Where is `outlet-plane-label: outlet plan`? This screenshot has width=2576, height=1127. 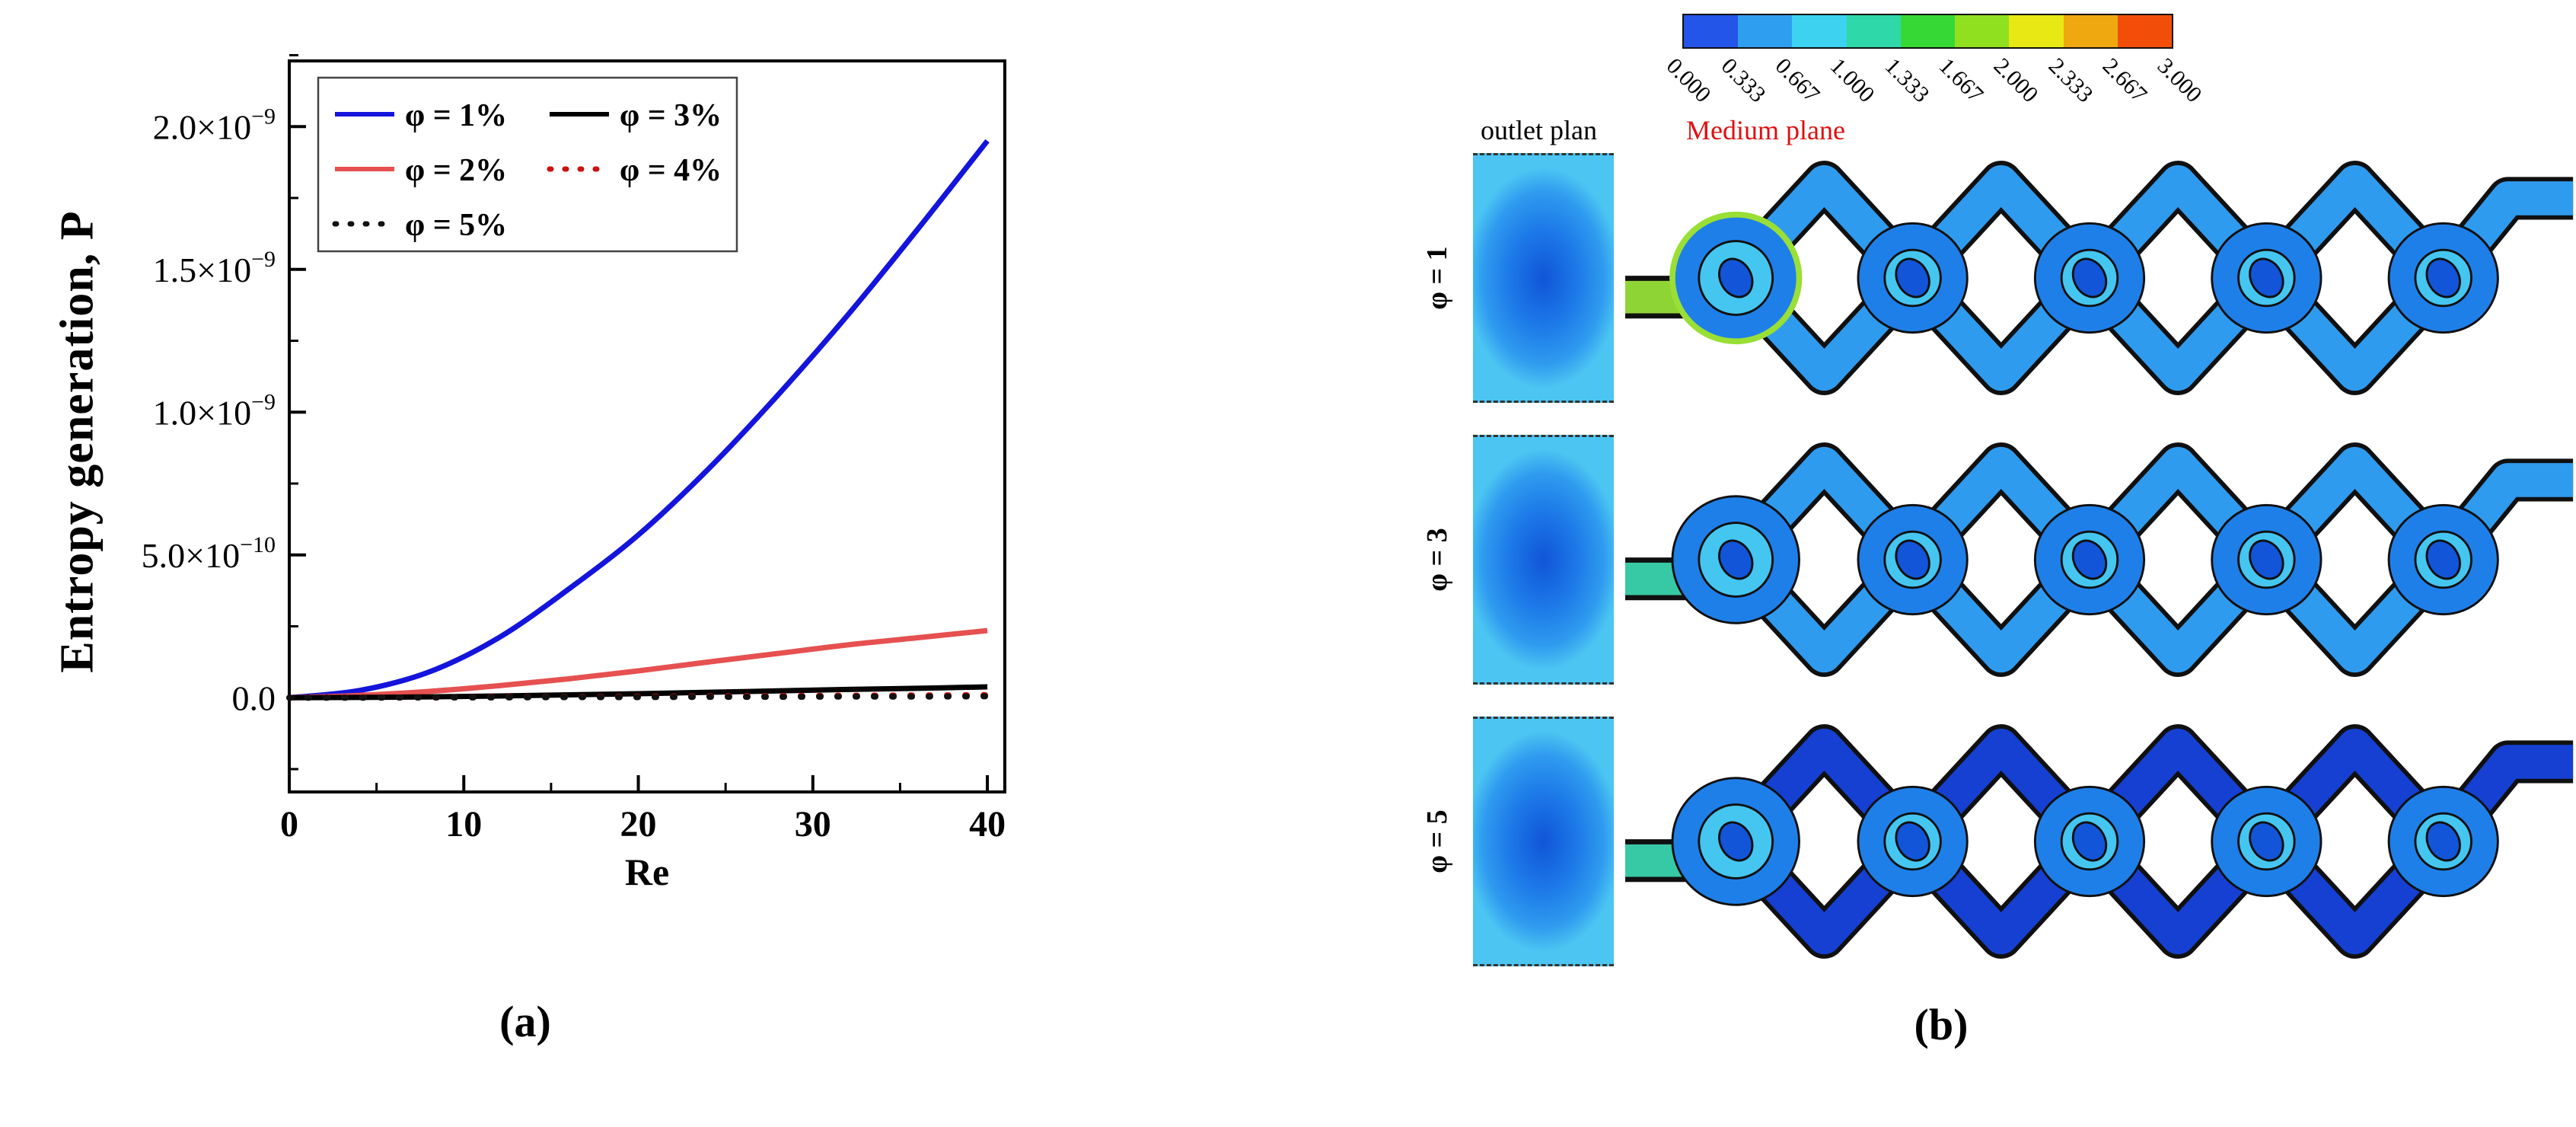
outlet-plane-label: outlet plan is located at coordinates (1539, 130).